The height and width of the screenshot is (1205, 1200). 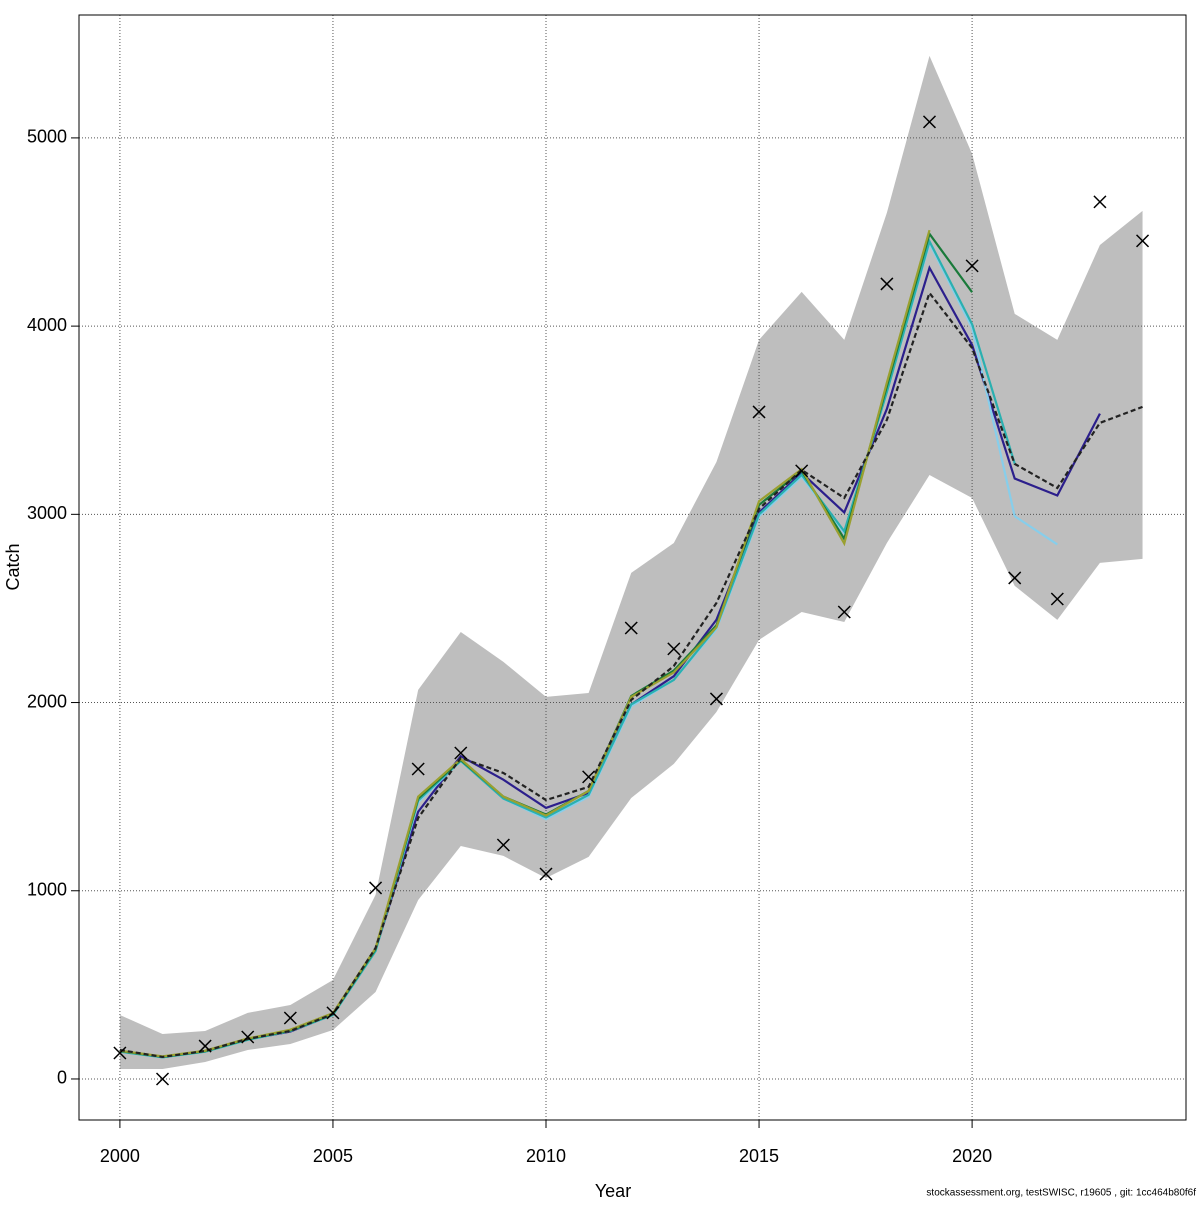 I want to click on x-tick-label: 2000, so click(x=120, y=1156).